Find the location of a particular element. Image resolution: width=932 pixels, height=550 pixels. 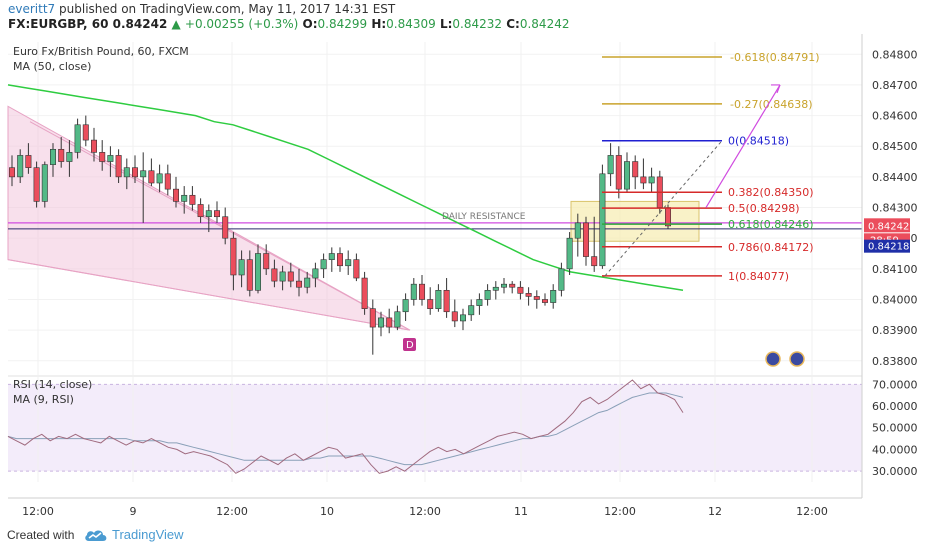

open-label: O: is located at coordinates (310, 24).